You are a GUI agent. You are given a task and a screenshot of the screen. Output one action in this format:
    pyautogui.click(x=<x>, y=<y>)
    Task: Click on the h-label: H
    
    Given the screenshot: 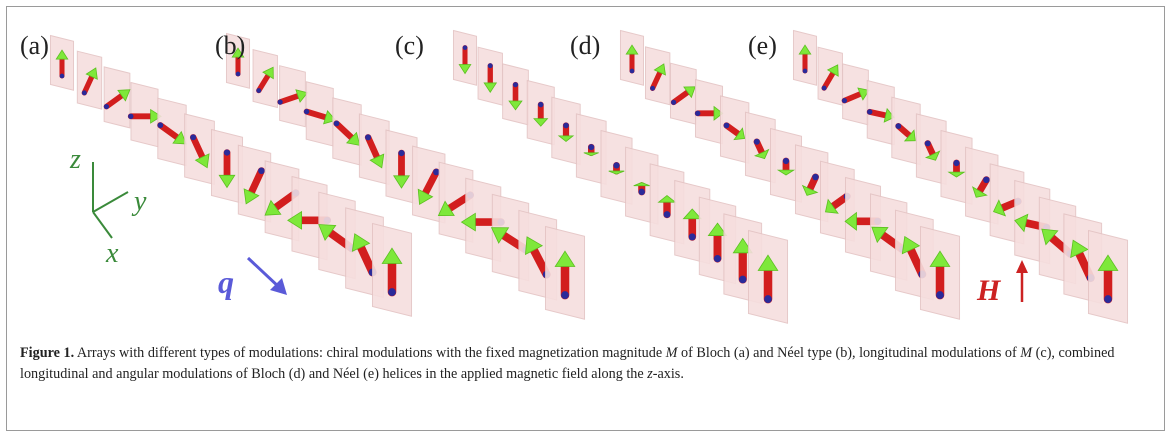 What is the action you would take?
    pyautogui.click(x=989, y=290)
    